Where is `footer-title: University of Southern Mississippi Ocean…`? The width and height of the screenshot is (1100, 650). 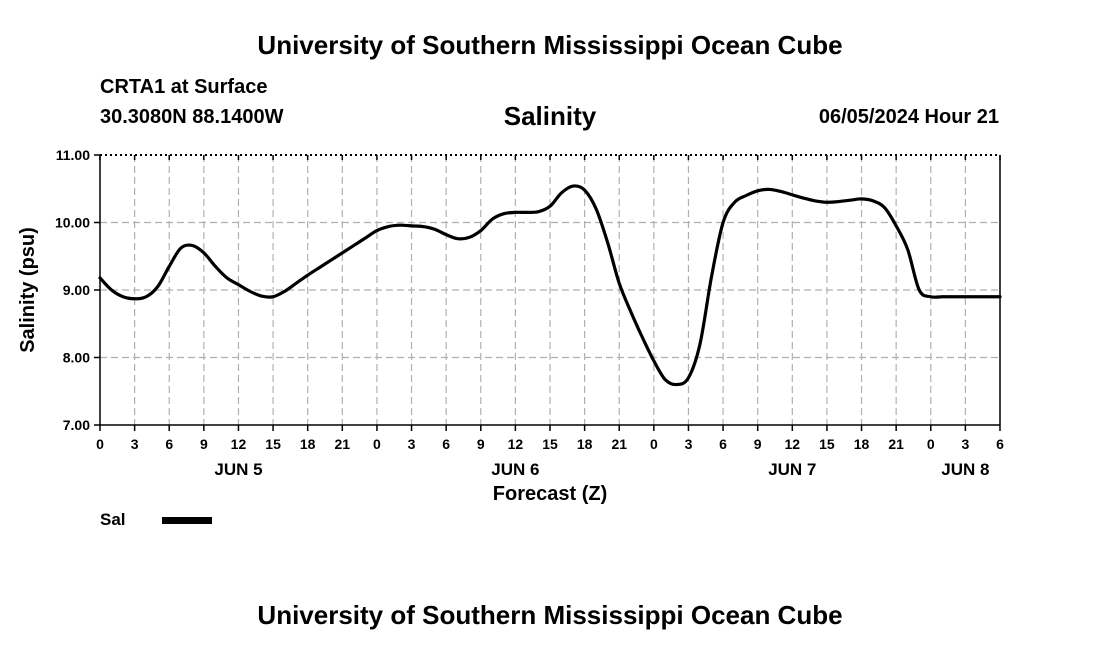 footer-title: University of Southern Mississippi Ocean… is located at coordinates (550, 615).